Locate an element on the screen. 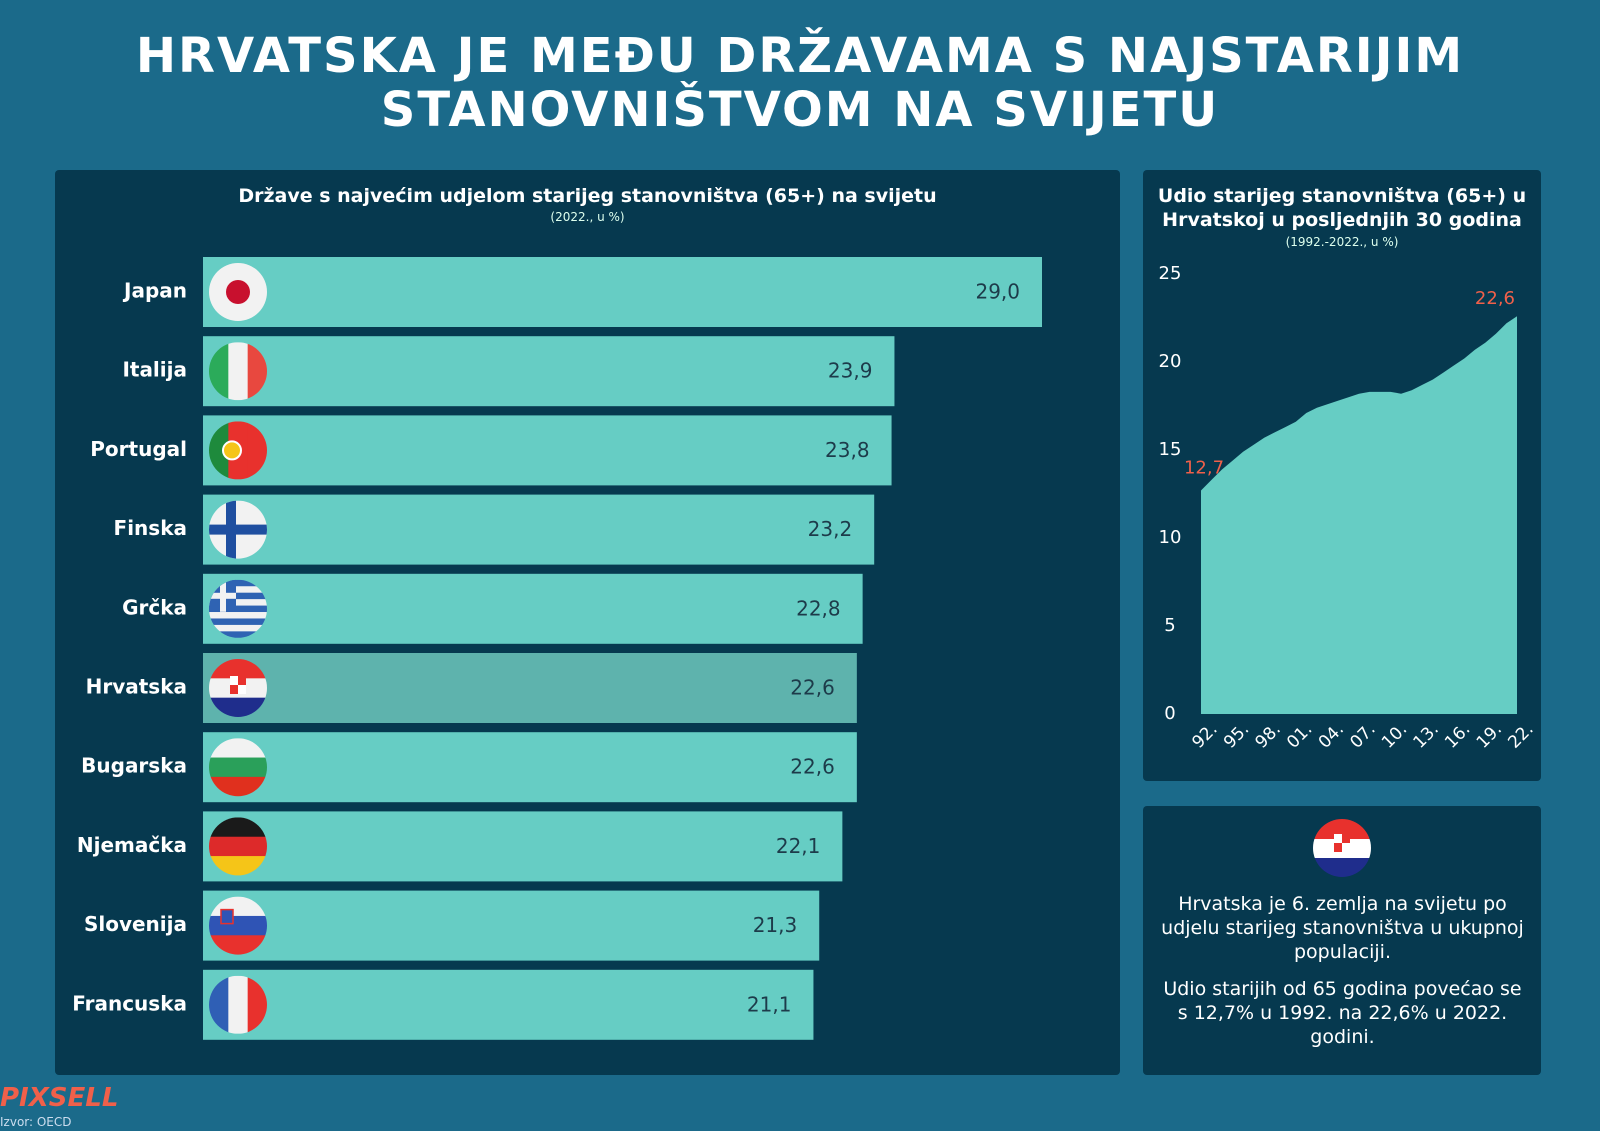 The height and width of the screenshot is (1131, 1600). page-title: HRVATSKA JE MEĐU DRŽAVAMA S NAJSTARIJIM is located at coordinates (800, 56).